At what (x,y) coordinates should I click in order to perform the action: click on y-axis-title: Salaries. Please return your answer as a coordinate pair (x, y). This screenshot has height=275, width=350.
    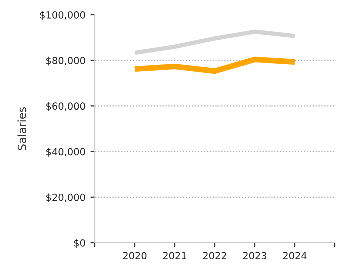
    Looking at the image, I should click on (22, 129).